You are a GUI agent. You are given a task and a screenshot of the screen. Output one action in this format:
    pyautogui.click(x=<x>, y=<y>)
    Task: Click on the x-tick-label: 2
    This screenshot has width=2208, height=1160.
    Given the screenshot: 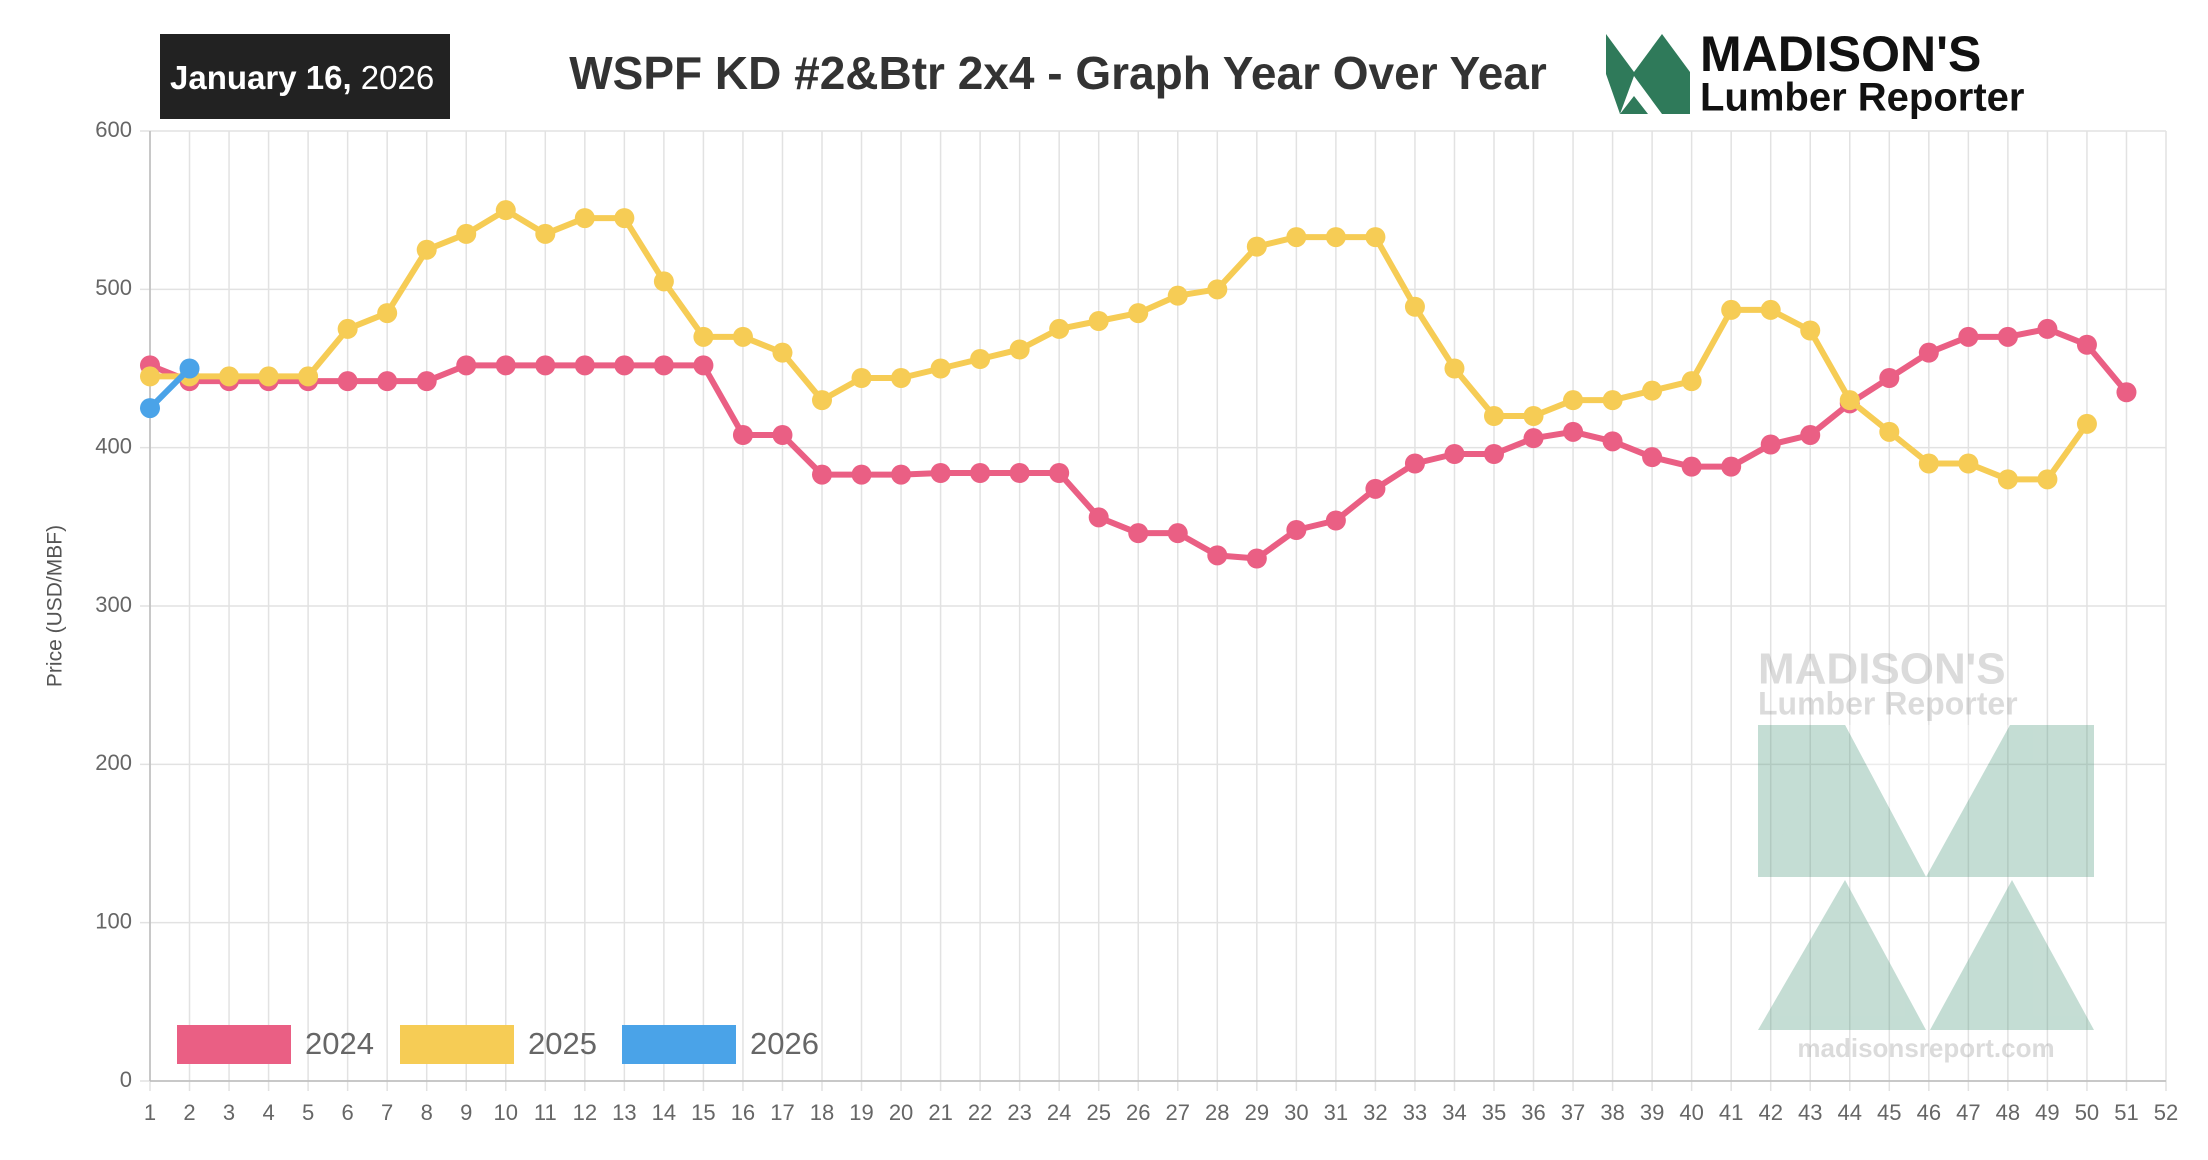 What is the action you would take?
    pyautogui.click(x=189, y=1112)
    